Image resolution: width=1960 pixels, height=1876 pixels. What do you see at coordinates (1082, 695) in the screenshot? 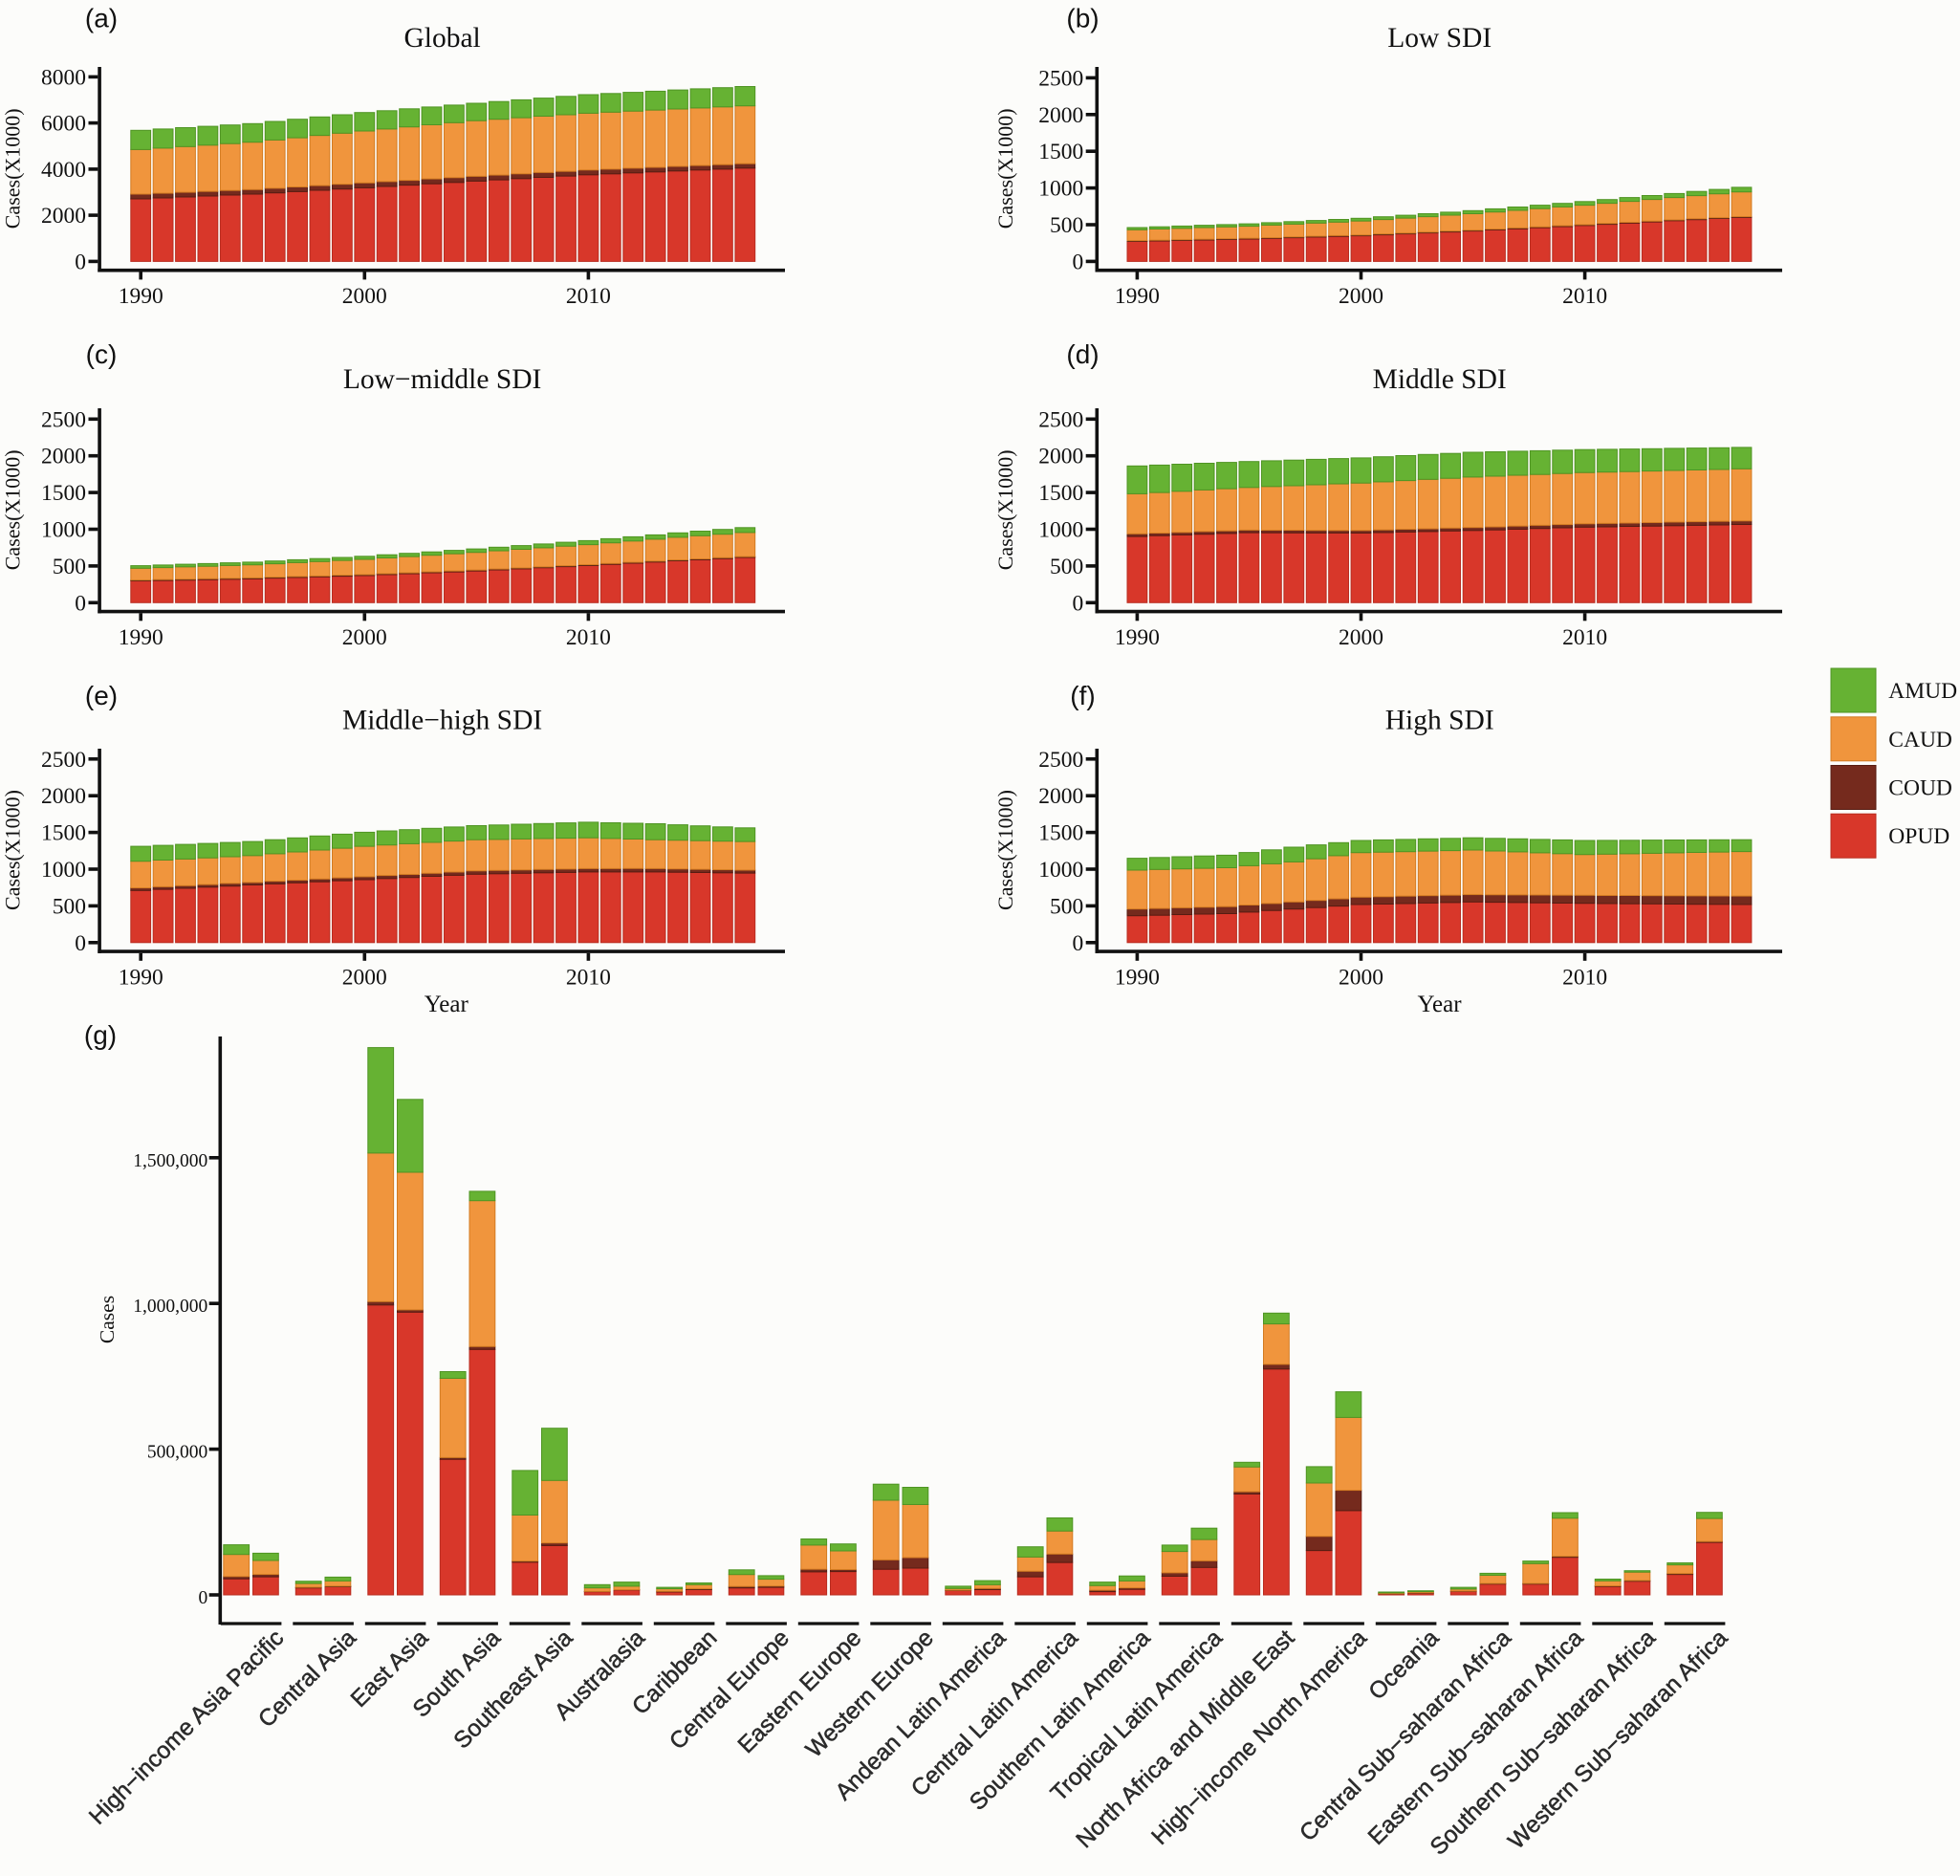
I see `svg-text: (f)` at bounding box center [1082, 695].